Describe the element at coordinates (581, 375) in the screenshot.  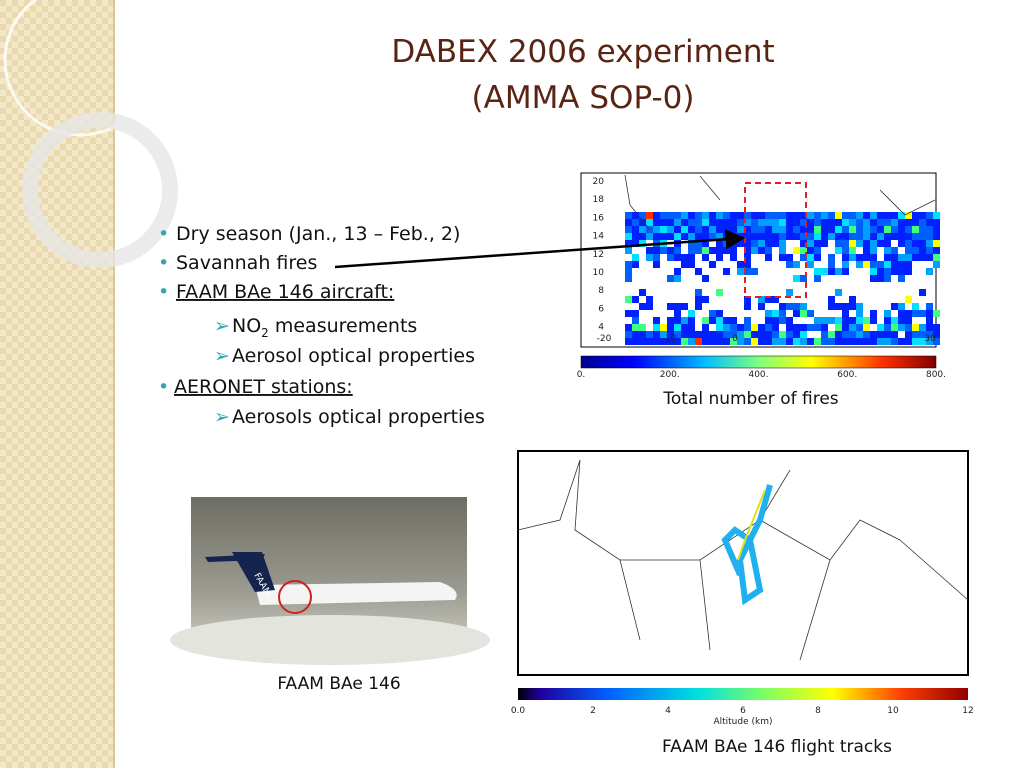
I see `colorbar-label: 0.` at that location.